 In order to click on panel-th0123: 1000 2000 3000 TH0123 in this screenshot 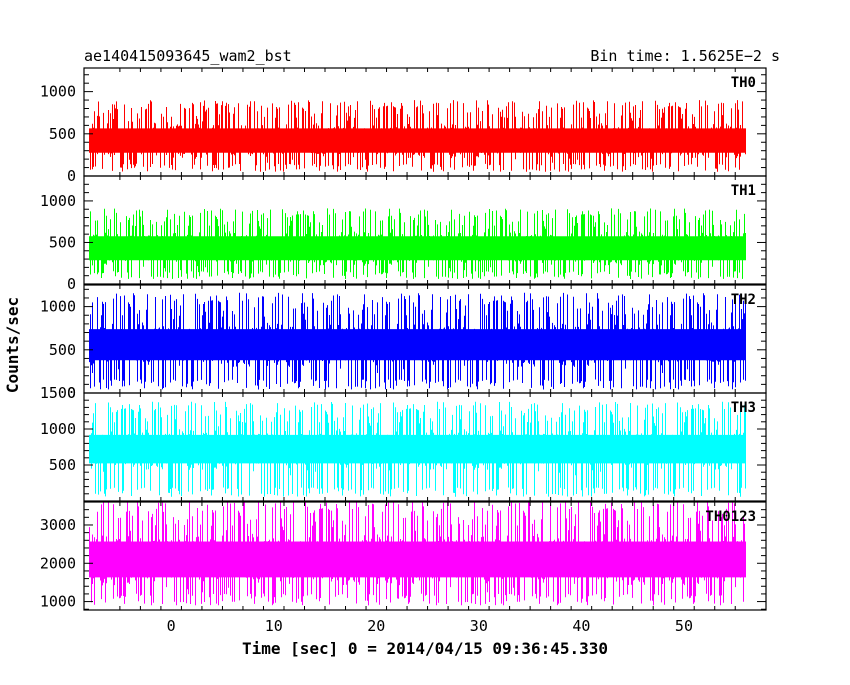, I will do `click(403, 556)`.